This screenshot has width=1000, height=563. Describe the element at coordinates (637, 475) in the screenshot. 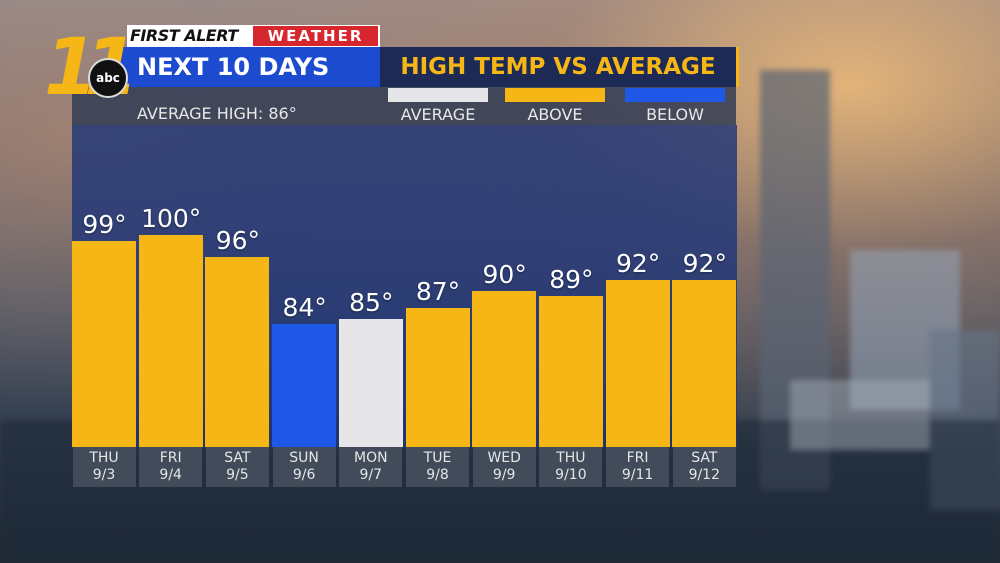

I see `x-tick-date: 9/11` at that location.